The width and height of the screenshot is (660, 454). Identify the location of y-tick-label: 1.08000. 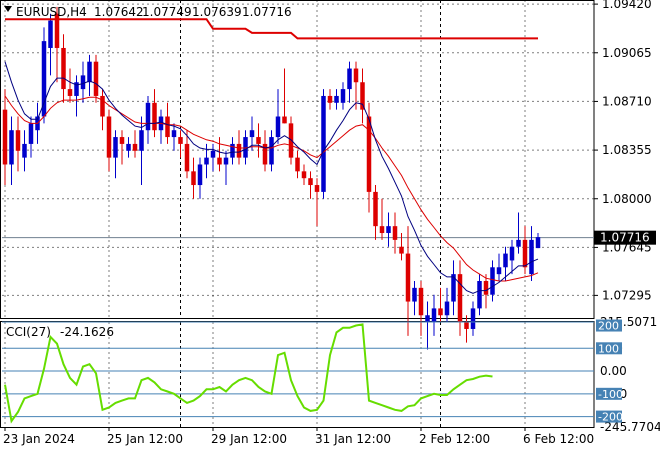
(627, 199).